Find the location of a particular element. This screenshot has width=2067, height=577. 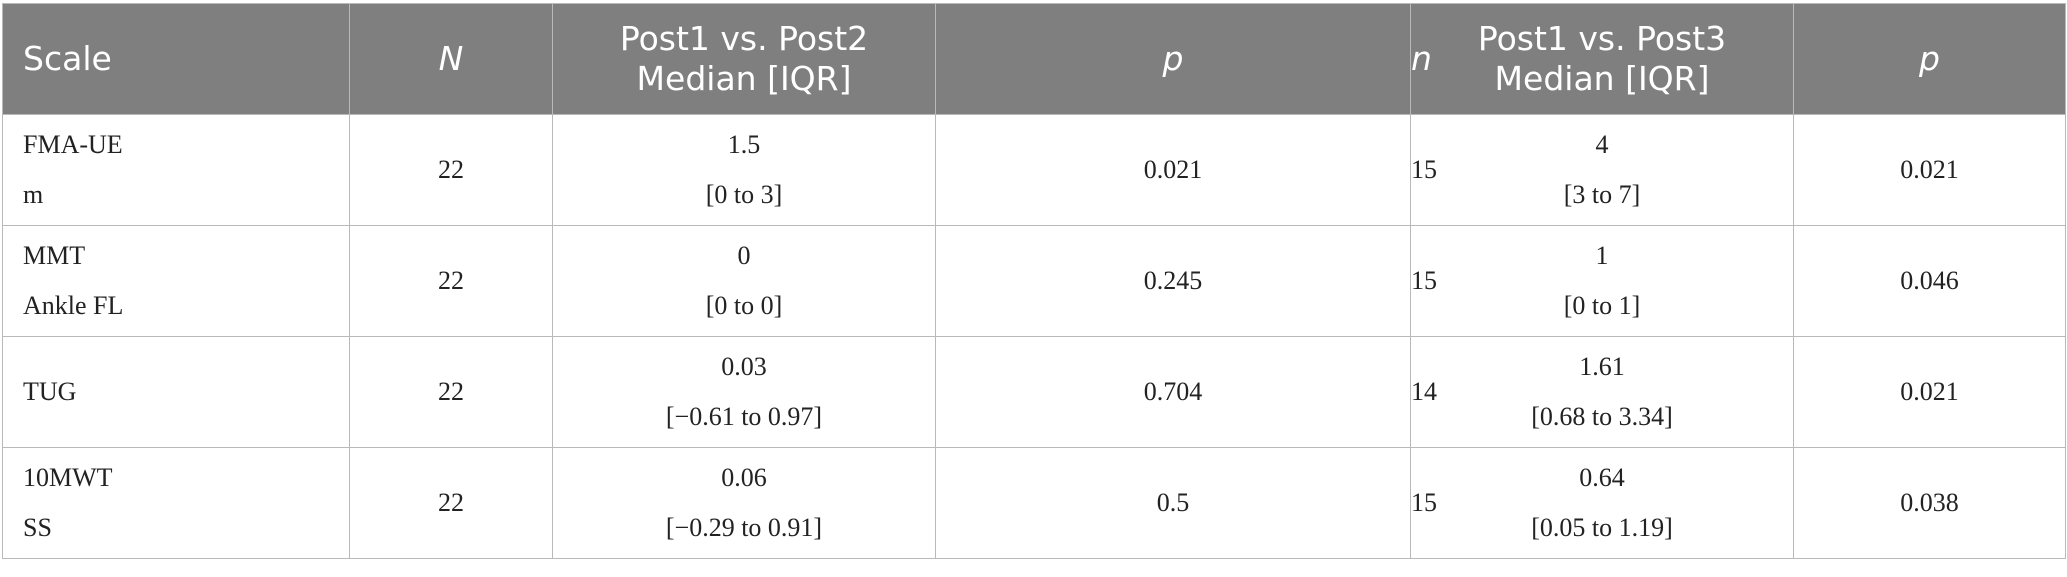

post2-median-value: 0.06 is located at coordinates (744, 477).